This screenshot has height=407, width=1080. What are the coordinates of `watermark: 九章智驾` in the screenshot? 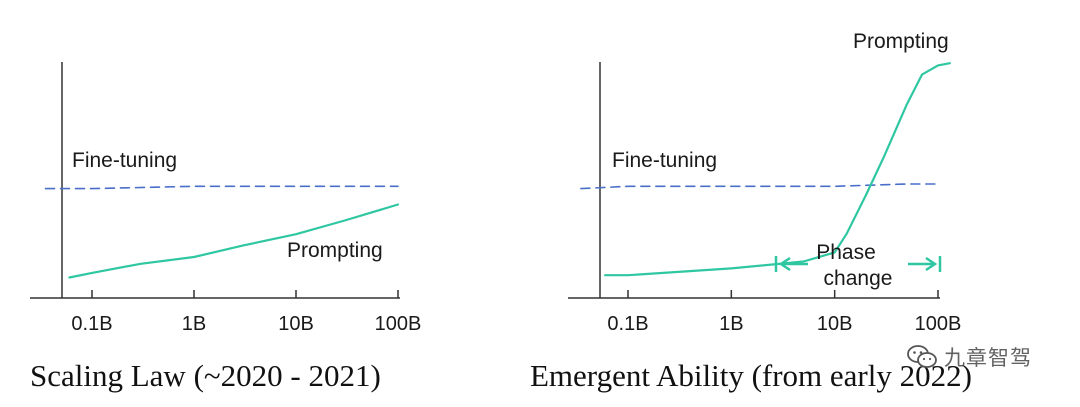 It's located at (981, 357).